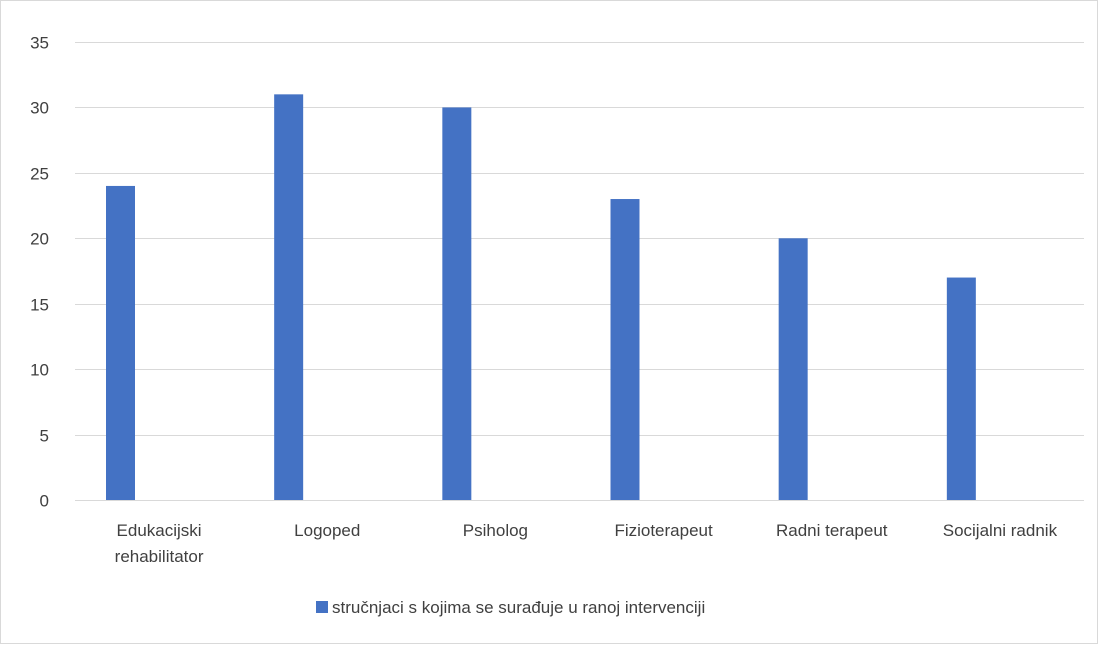  I want to click on y-axis-ticks: 0 5 10 15 20 25 30 35, so click(39, 272).